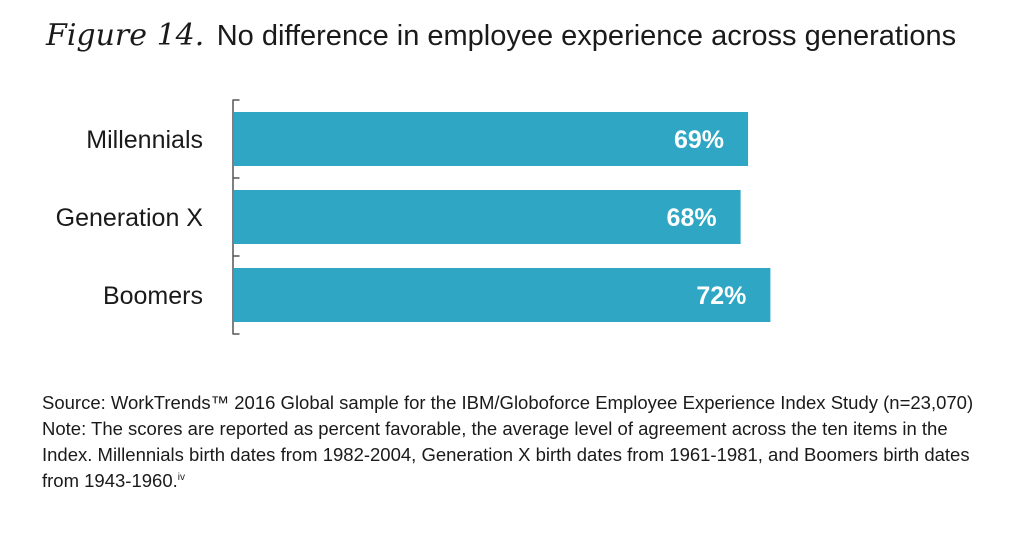  I want to click on note-footnote-marker: iv, so click(181, 477).